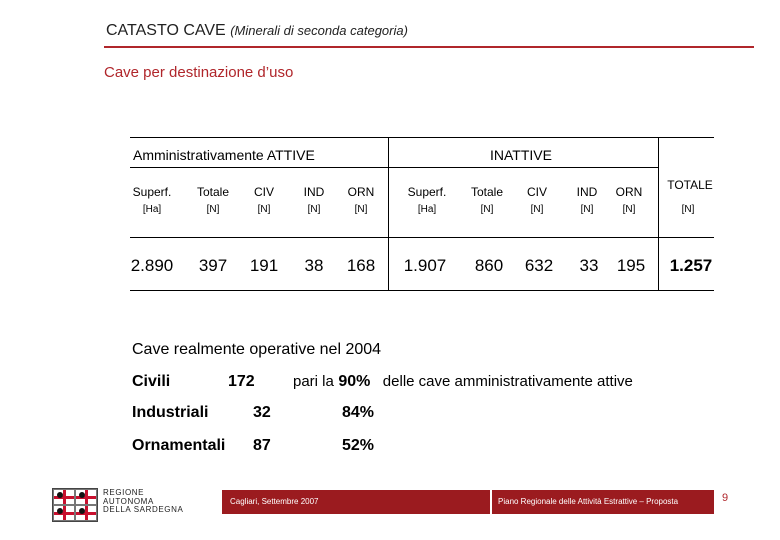 This screenshot has height=540, width=780. What do you see at coordinates (489, 265) in the screenshot?
I see `inactive-value-totale: 860` at bounding box center [489, 265].